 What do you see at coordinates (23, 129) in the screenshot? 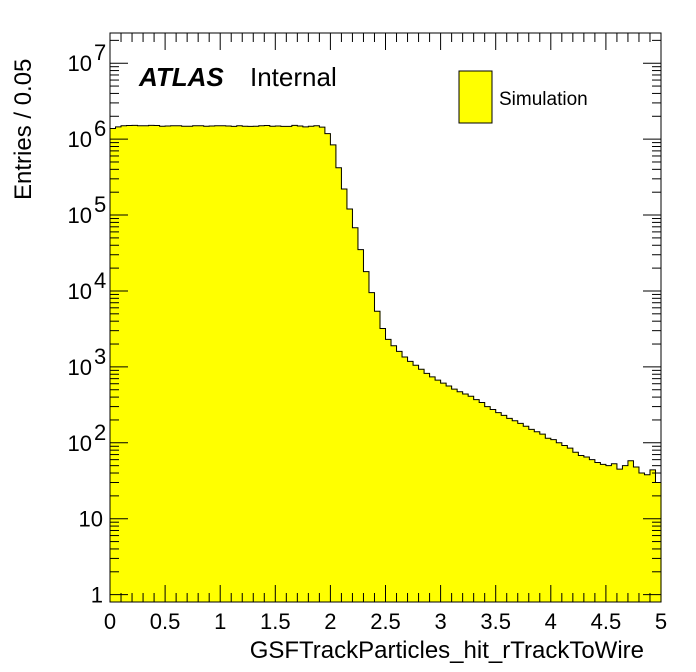
I see `y-axis-title: Entries / 0.05` at bounding box center [23, 129].